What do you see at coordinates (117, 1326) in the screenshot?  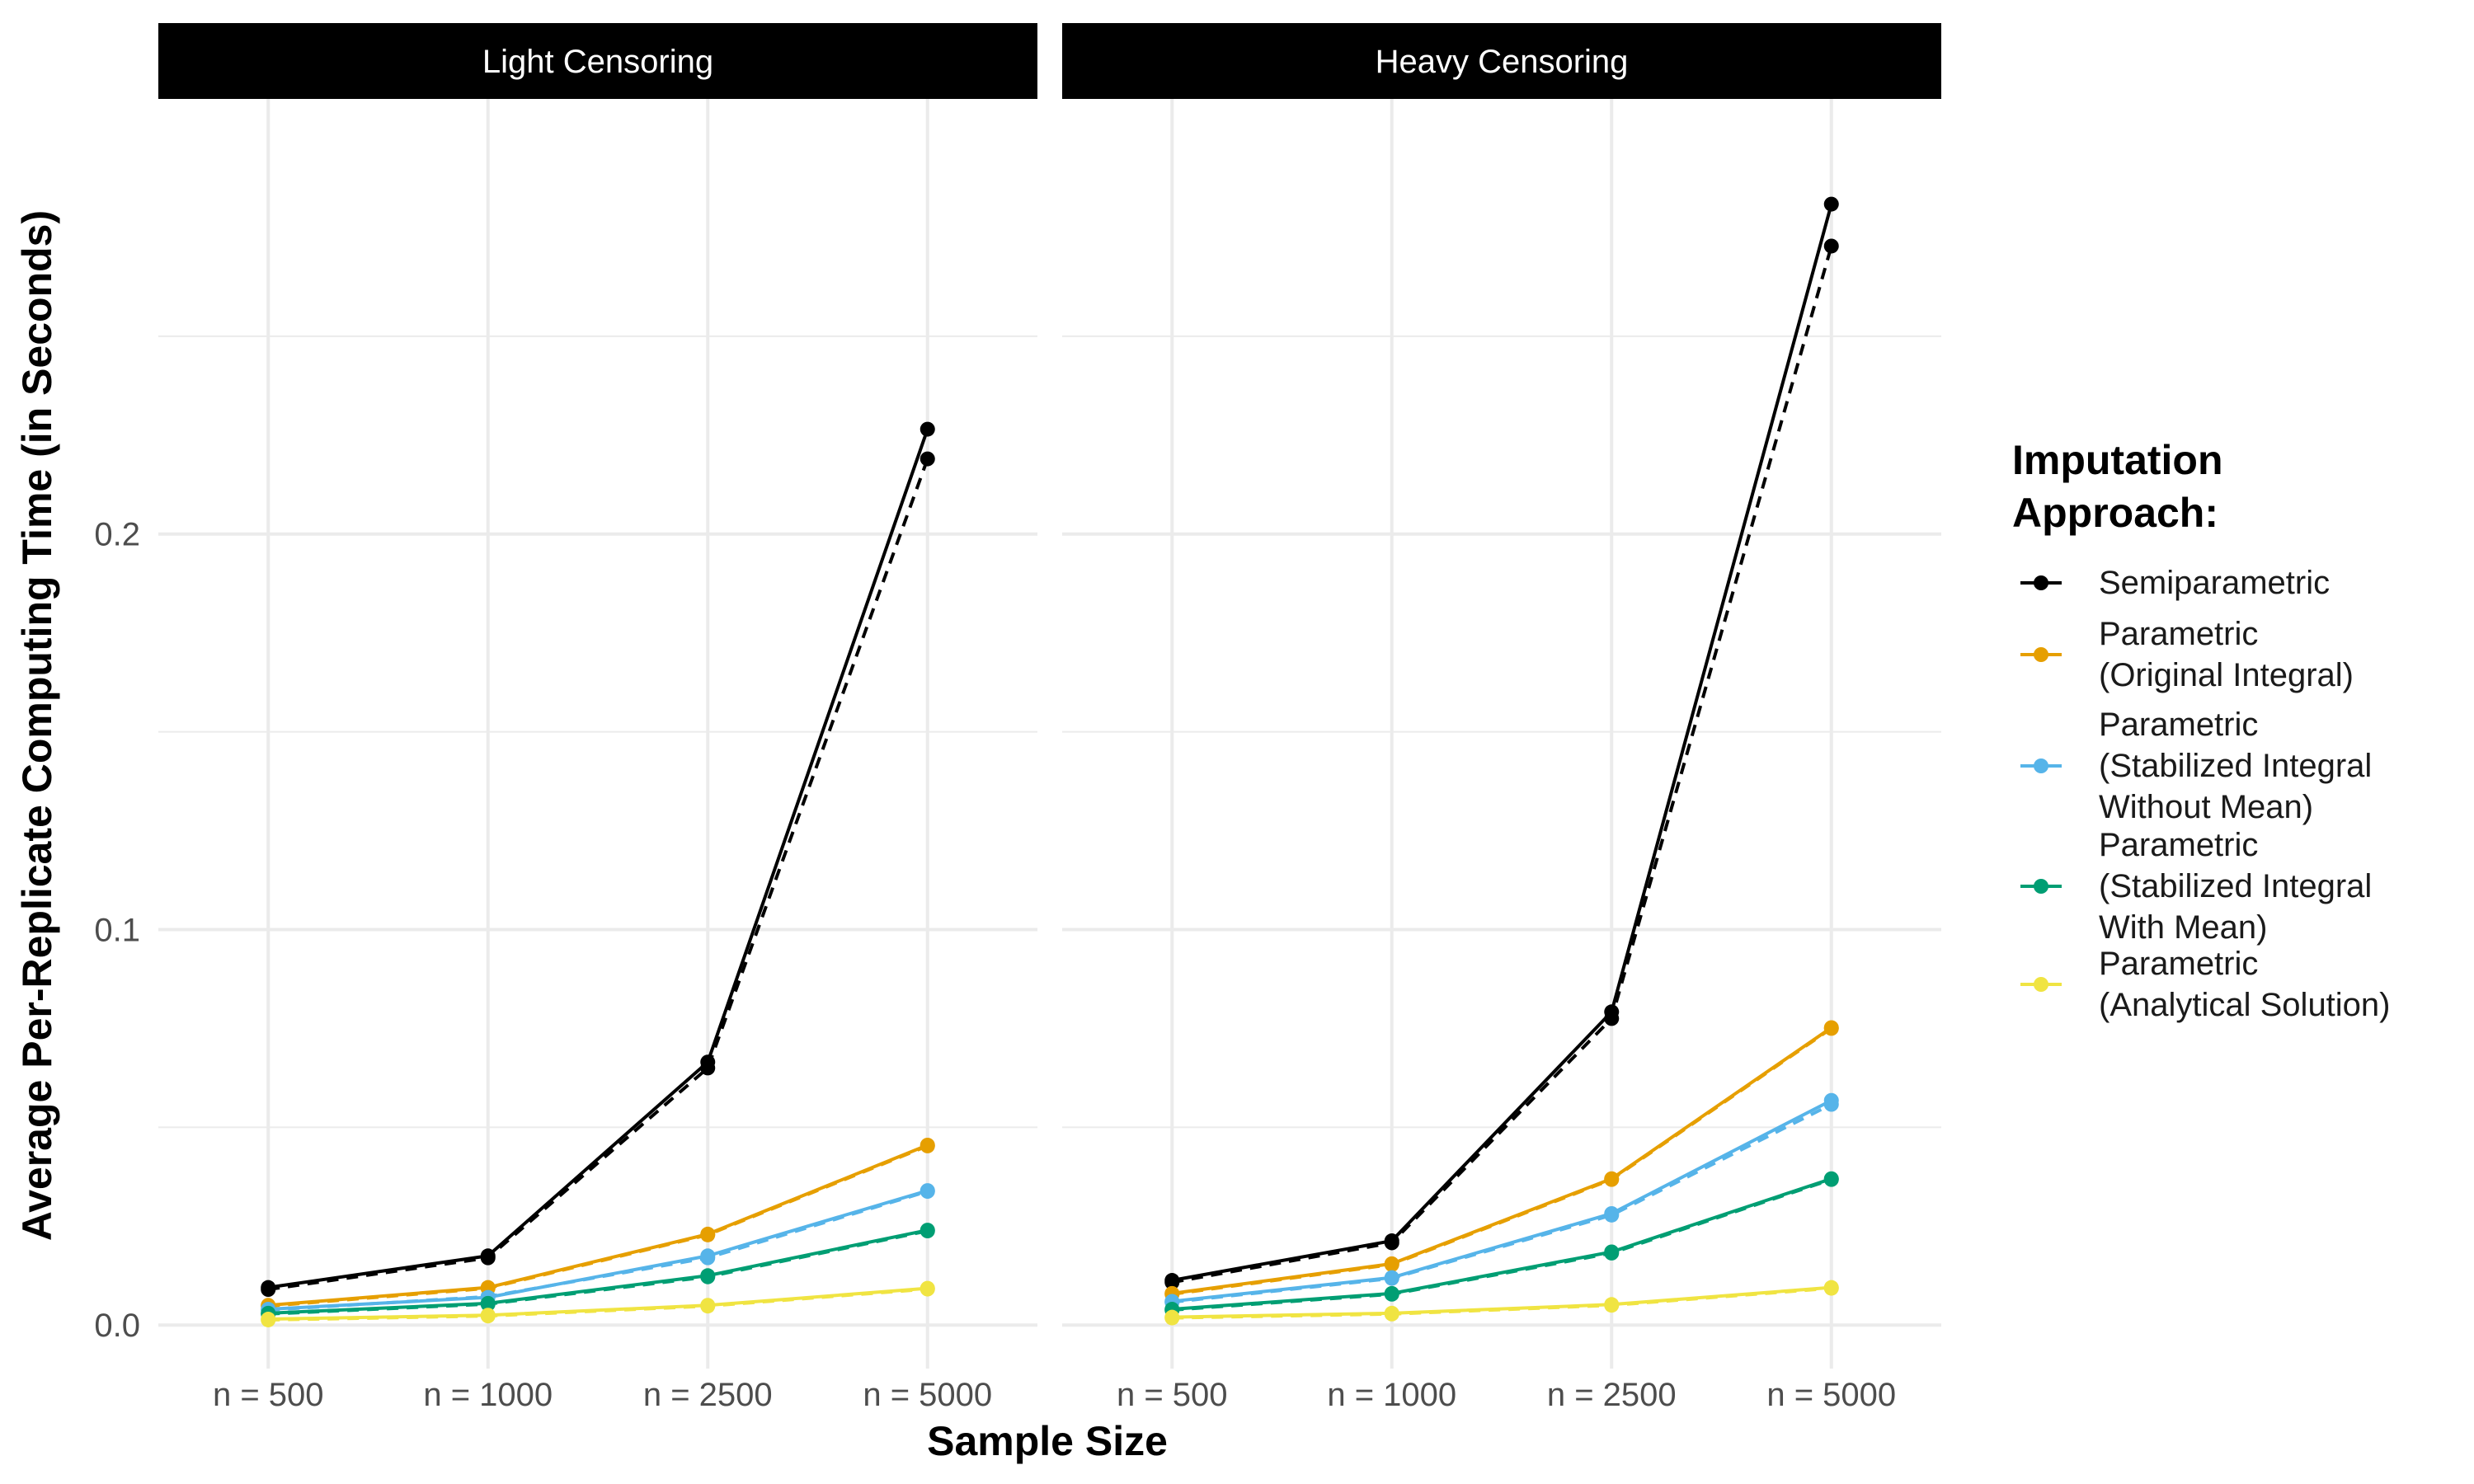 I see `y-tick-label: 0.0` at bounding box center [117, 1326].